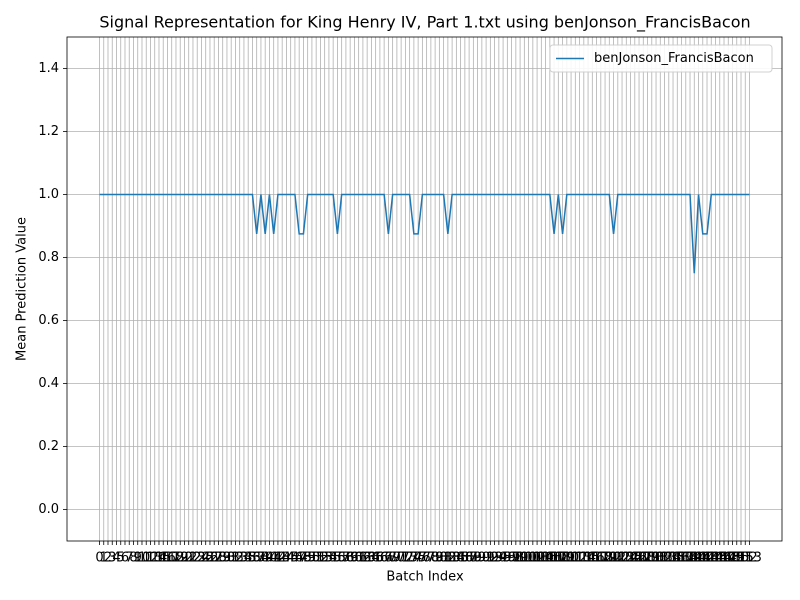  I want to click on x-tick-label: 27, so click(214, 558).